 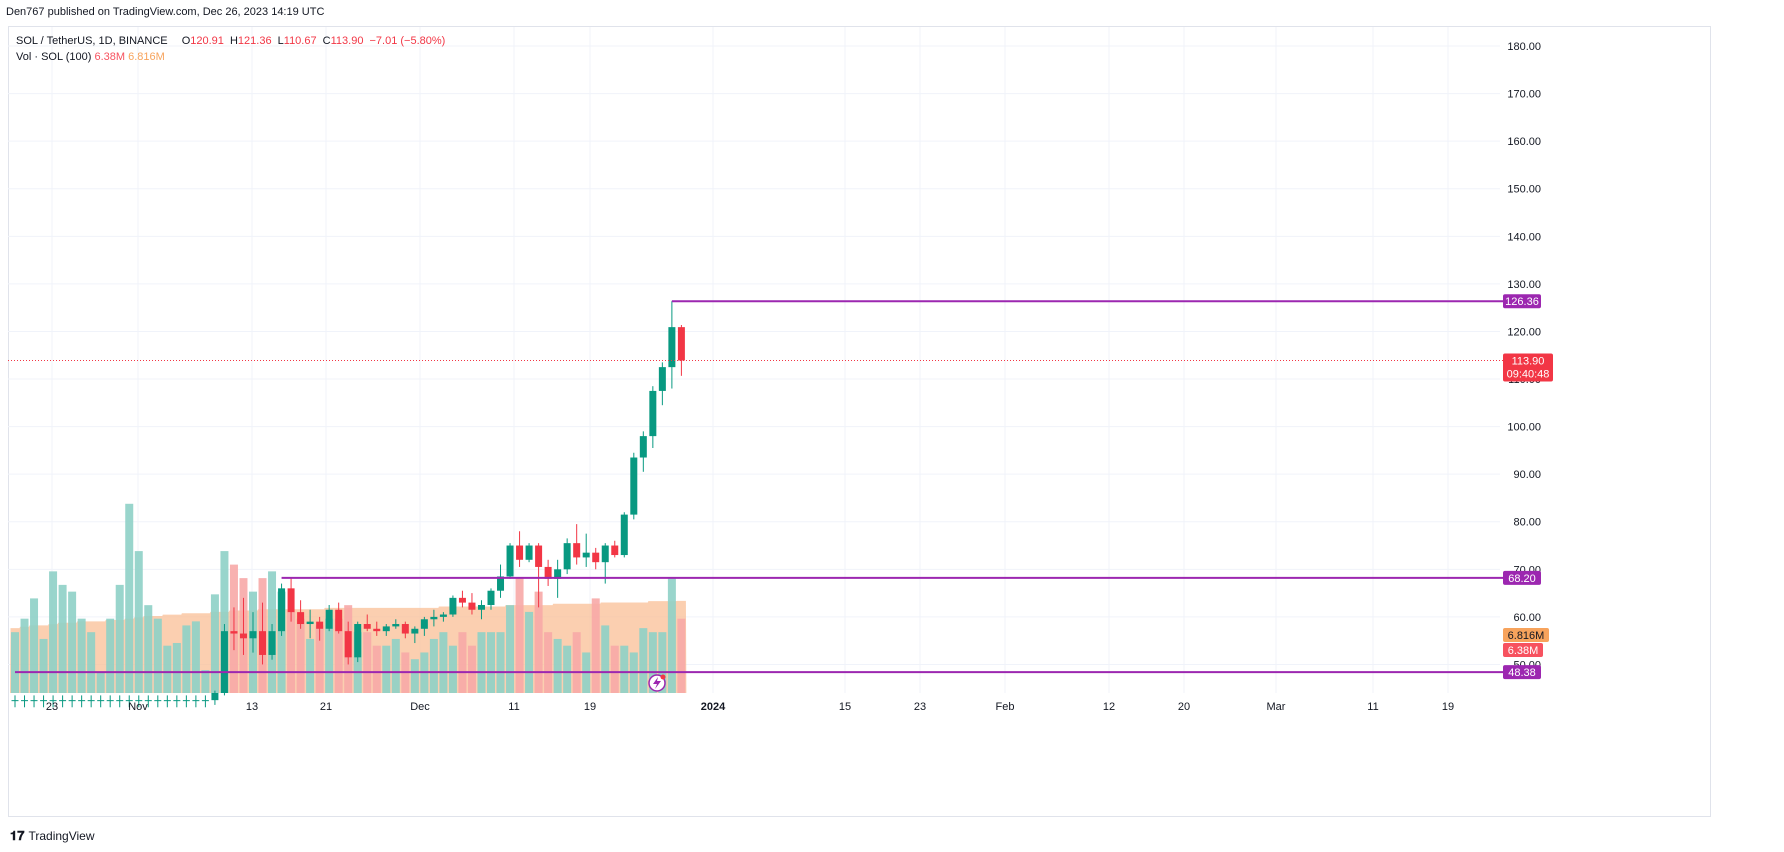 What do you see at coordinates (254, 41) in the screenshot?
I see `high-value: 121.36` at bounding box center [254, 41].